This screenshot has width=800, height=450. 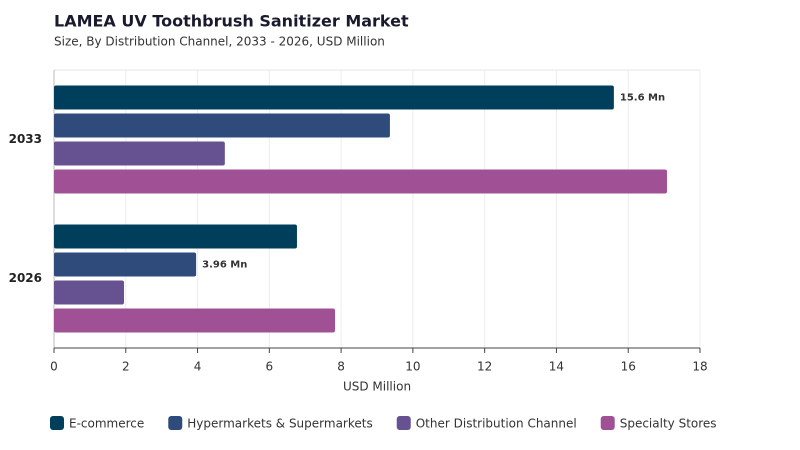 What do you see at coordinates (54, 367) in the screenshot?
I see `x-tick-label: 0` at bounding box center [54, 367].